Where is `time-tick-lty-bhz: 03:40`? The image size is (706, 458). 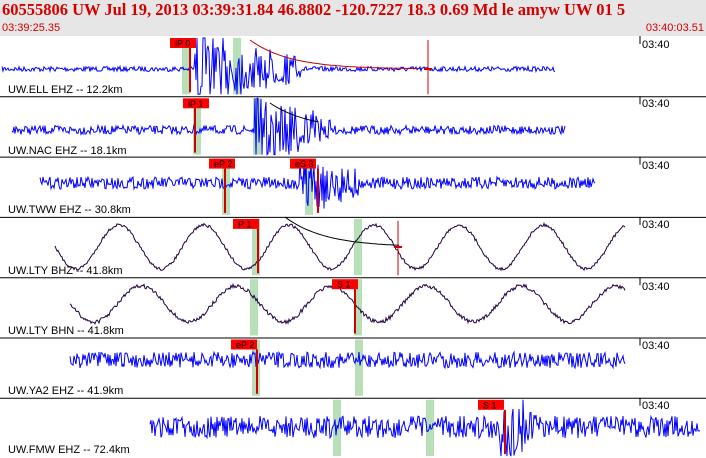 time-tick-lty-bhz: 03:40 is located at coordinates (656, 225).